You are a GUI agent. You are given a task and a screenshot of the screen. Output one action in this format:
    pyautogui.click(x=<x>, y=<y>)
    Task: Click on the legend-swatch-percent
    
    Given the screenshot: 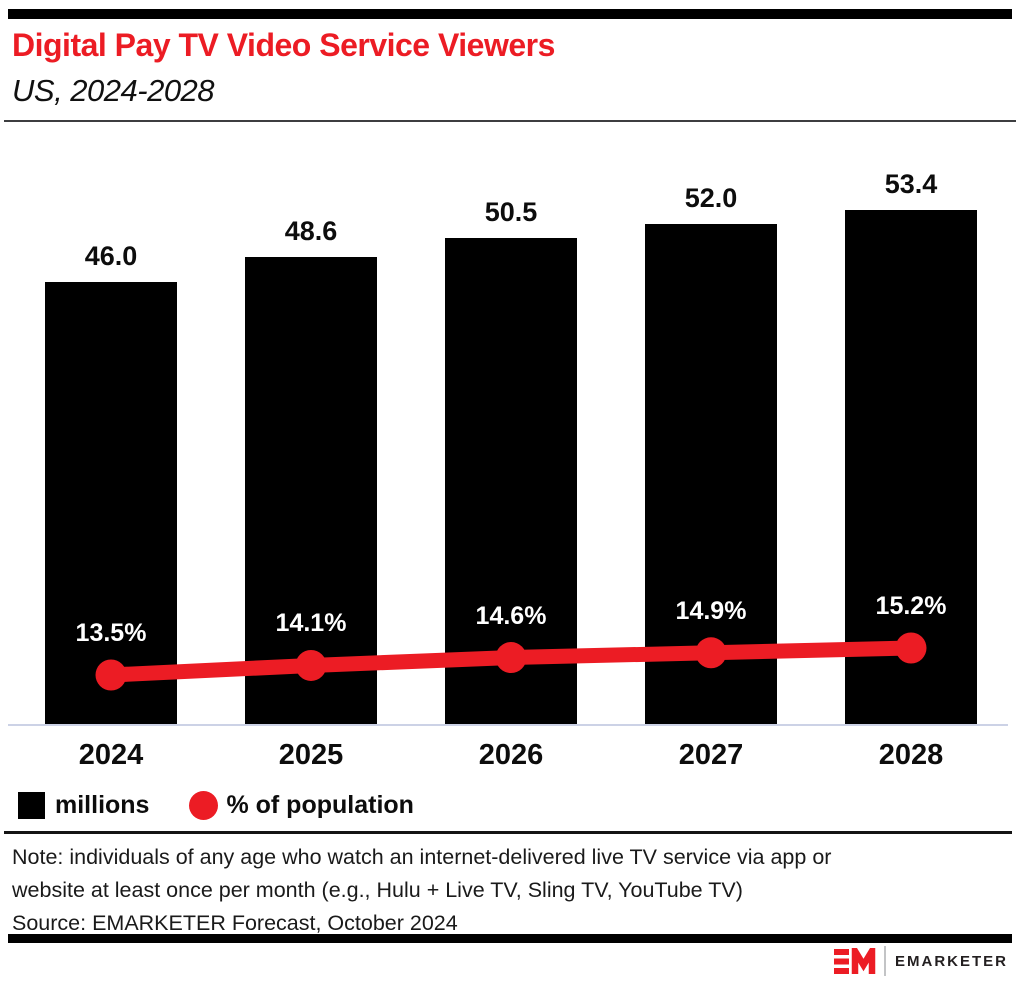 What is the action you would take?
    pyautogui.click(x=204, y=805)
    